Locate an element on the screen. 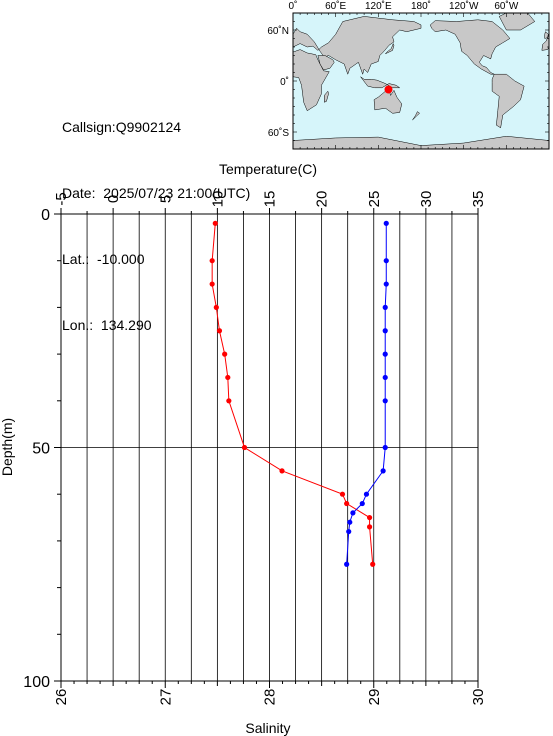 The image size is (553, 736). temperature-tick-label: 5 is located at coordinates (165, 199).